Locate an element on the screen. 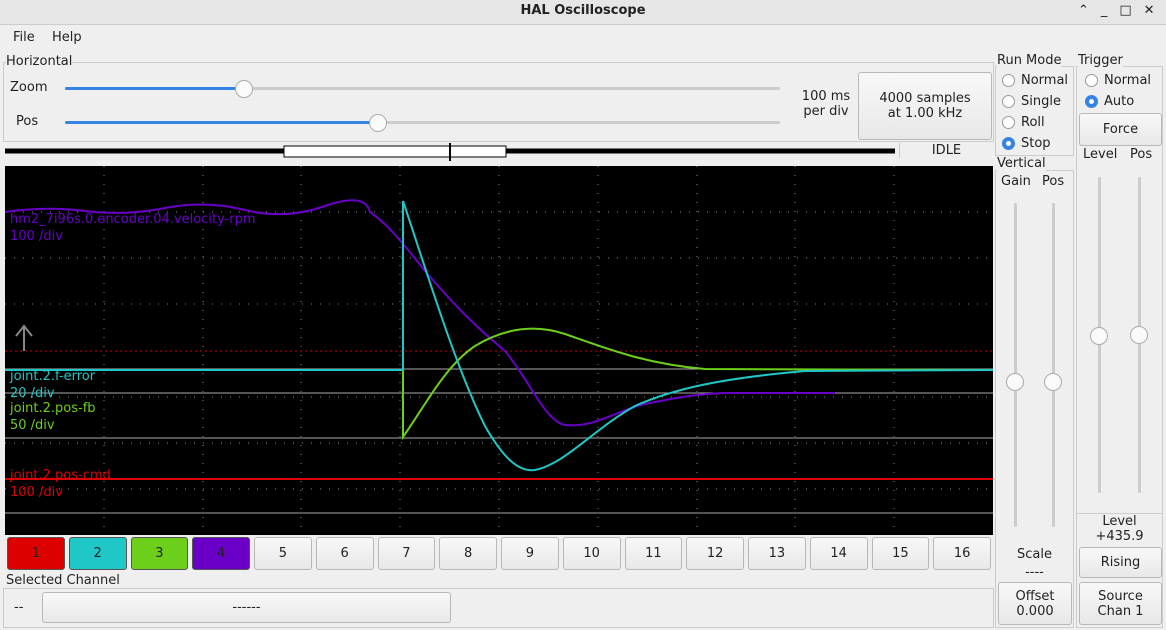 This screenshot has height=630, width=1166. channel-button-text: 3 is located at coordinates (159, 553).